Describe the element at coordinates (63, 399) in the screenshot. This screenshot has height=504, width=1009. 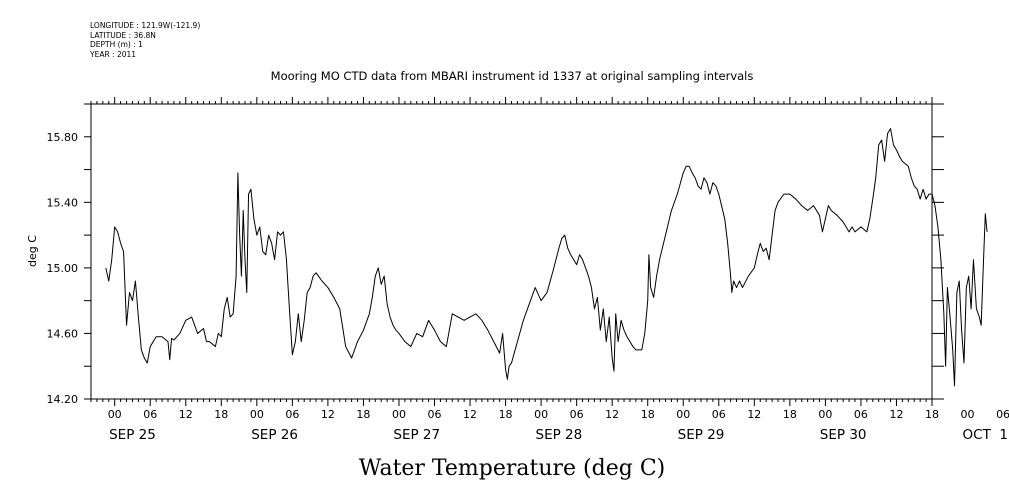
I see `y-tick-label: 14.20` at that location.